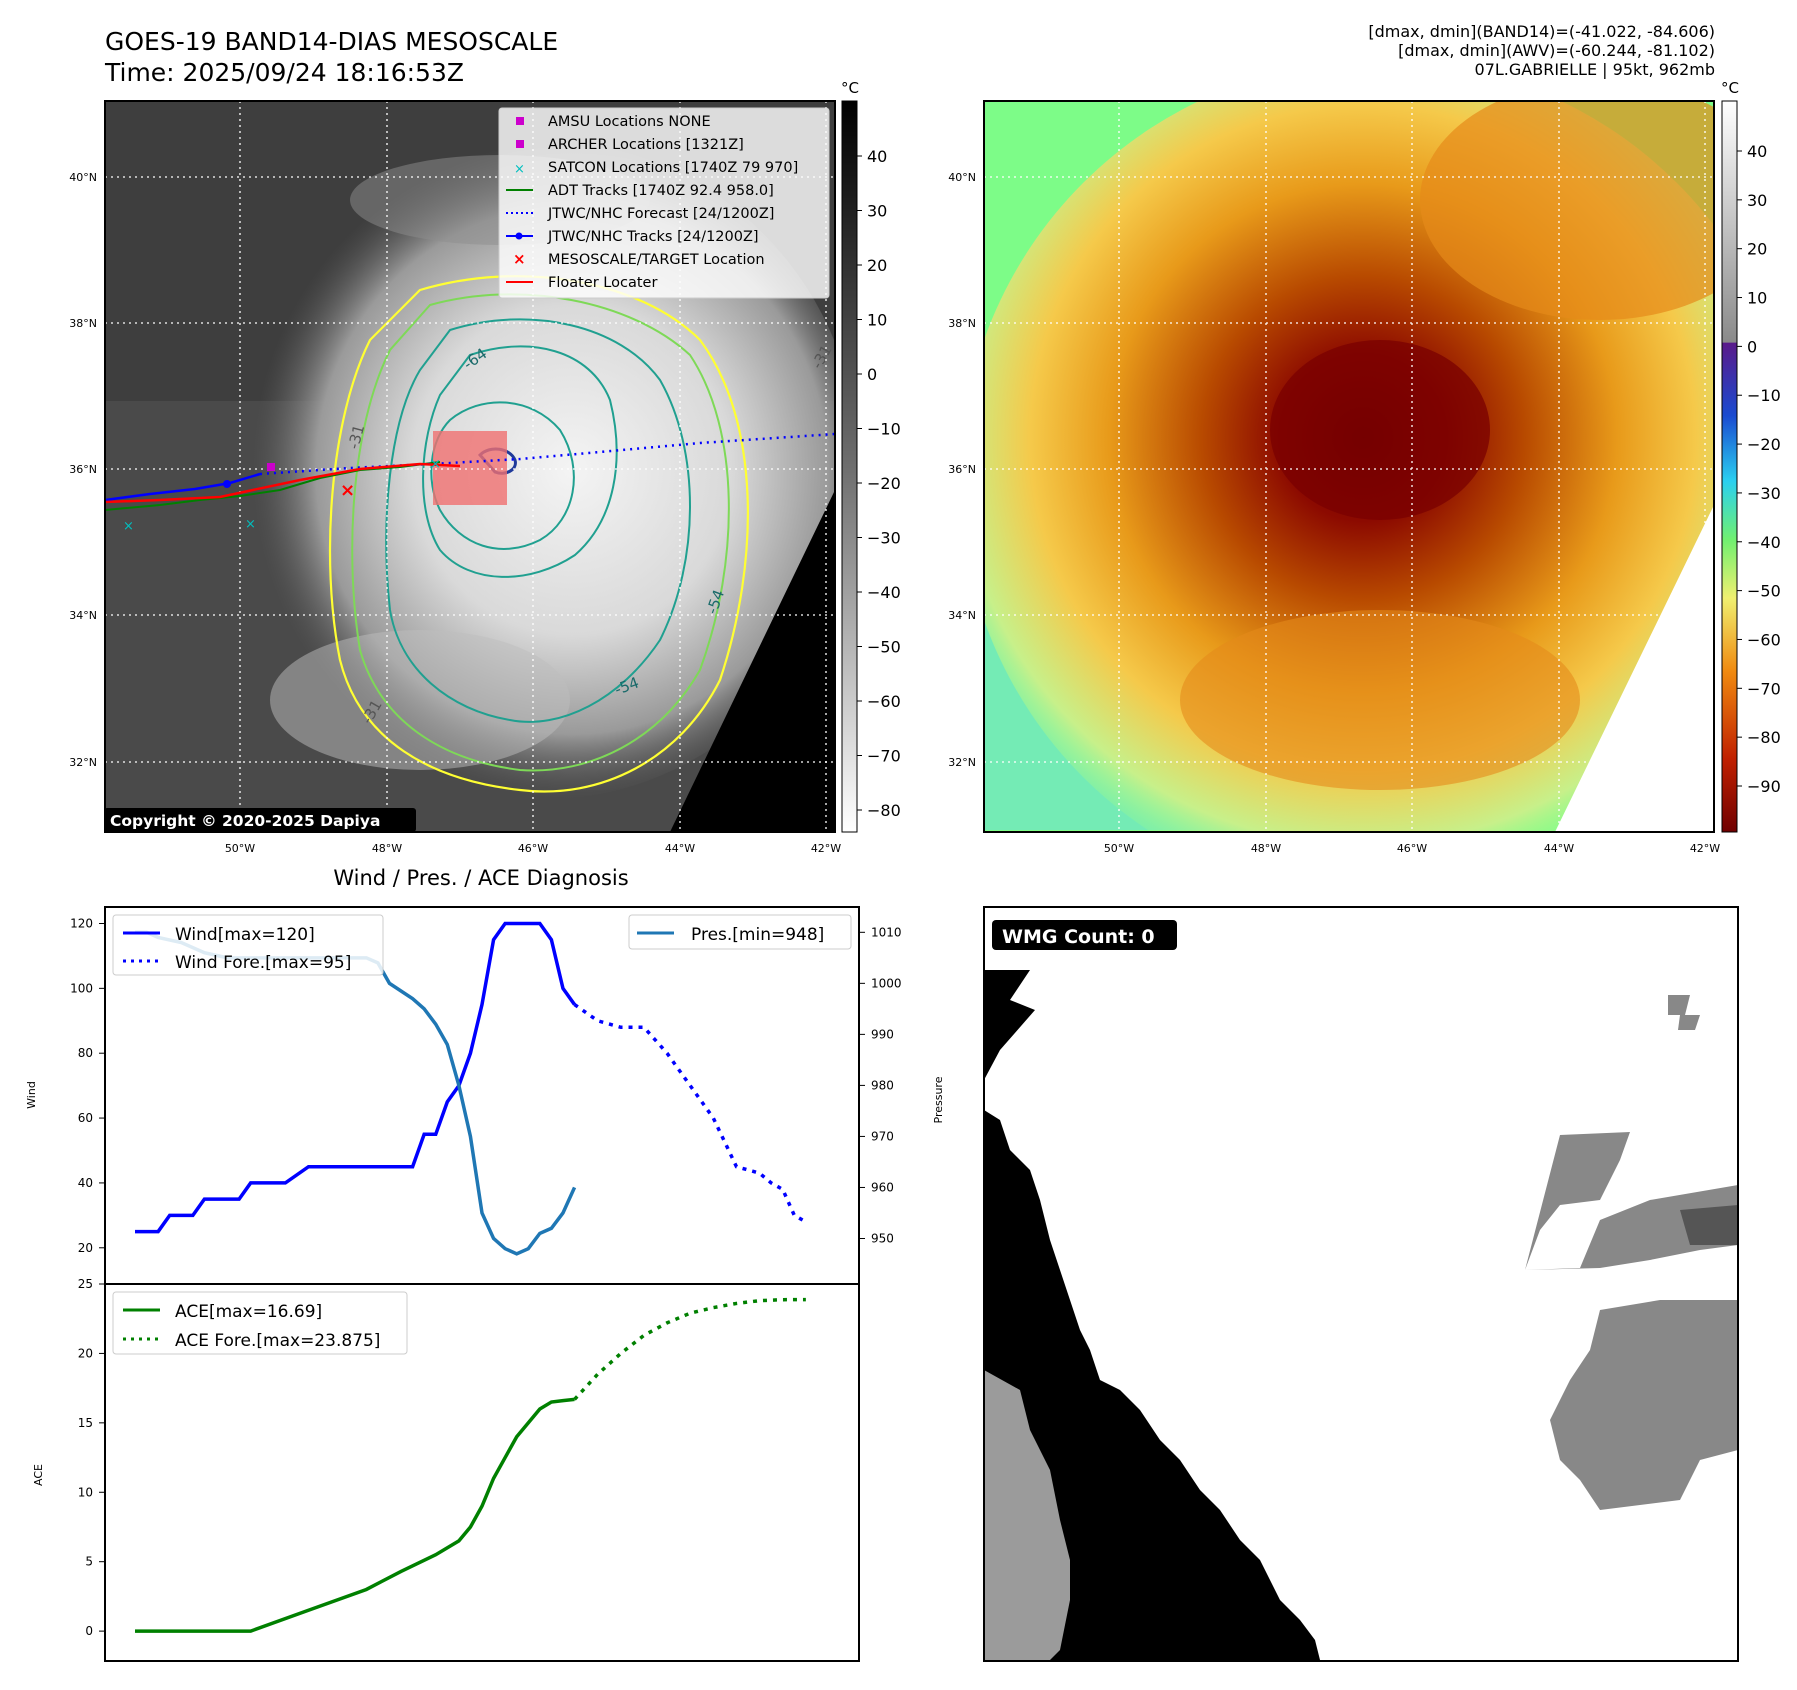 Image resolution: width=1797 pixels, height=1690 pixels. I want to click on diagnosis-title: Wind / Pres. / ACE Diagnosis, so click(480, 878).